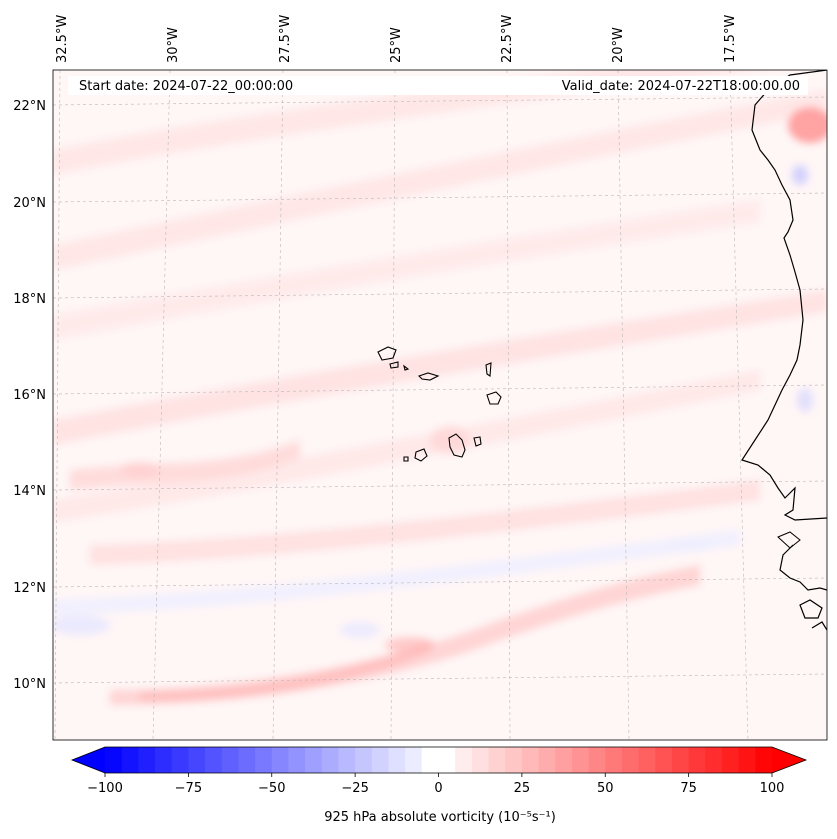 The width and height of the screenshot is (837, 839). What do you see at coordinates (618, 45) in the screenshot?
I see `lon-label: 20°W` at bounding box center [618, 45].